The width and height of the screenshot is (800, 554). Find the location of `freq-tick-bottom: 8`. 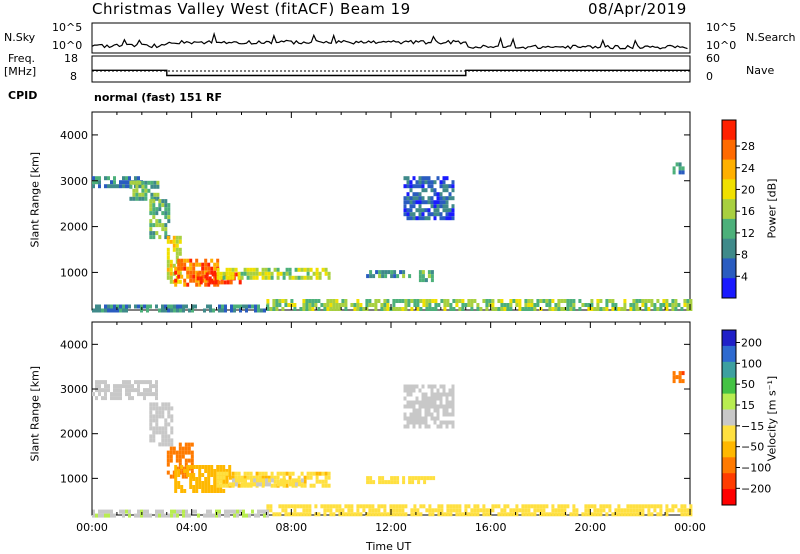

freq-tick-bottom: 8 is located at coordinates (73, 76).